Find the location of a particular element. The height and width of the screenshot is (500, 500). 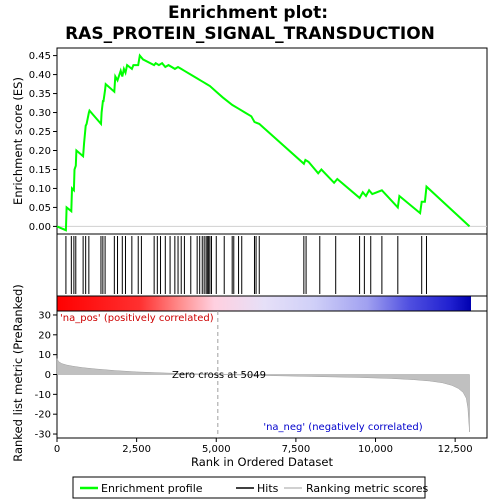

legend-enrichment-label: Enrichment profile is located at coordinates (152, 488).